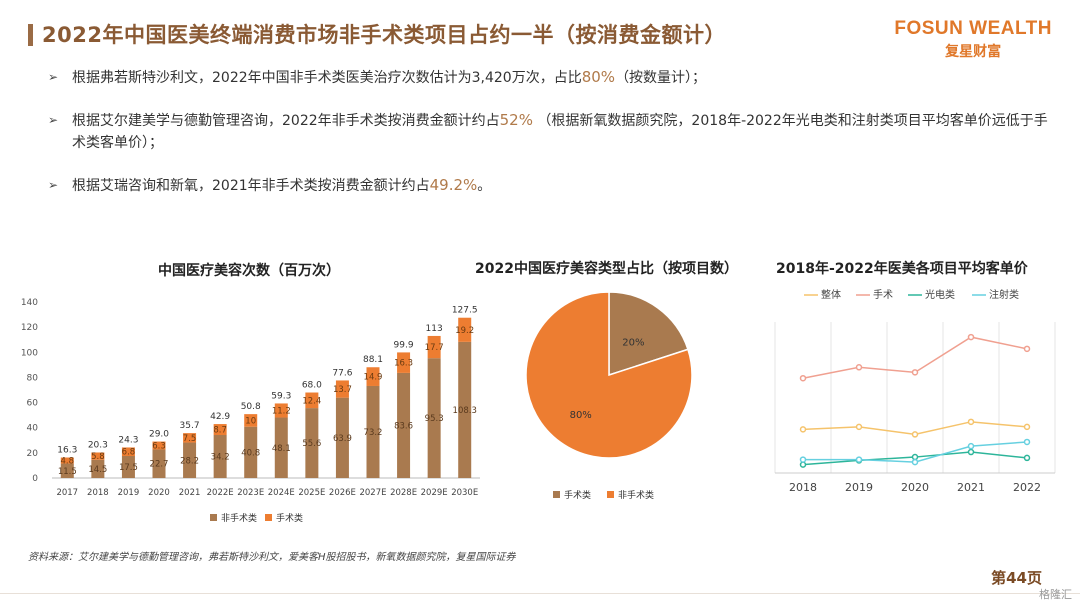 The image size is (1080, 607). I want to click on legend-swatch-non-surgical, so click(213, 517).